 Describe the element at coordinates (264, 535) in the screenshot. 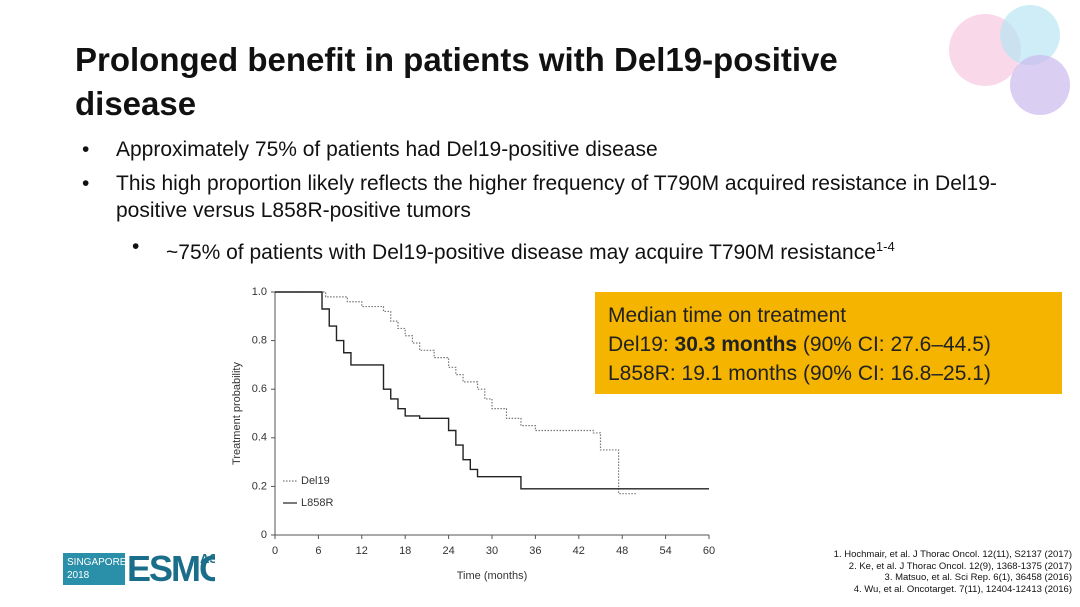

I see `y-tick-label: 0` at that location.